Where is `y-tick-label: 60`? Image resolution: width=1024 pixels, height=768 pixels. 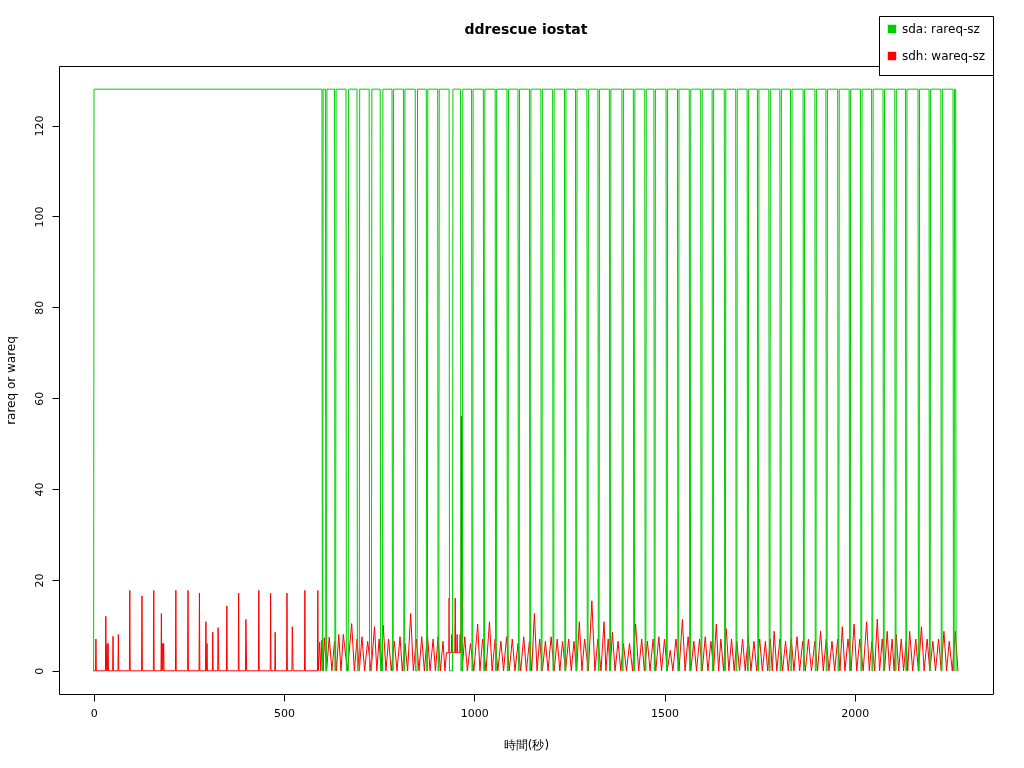
y-tick-label: 60 is located at coordinates (39, 398).